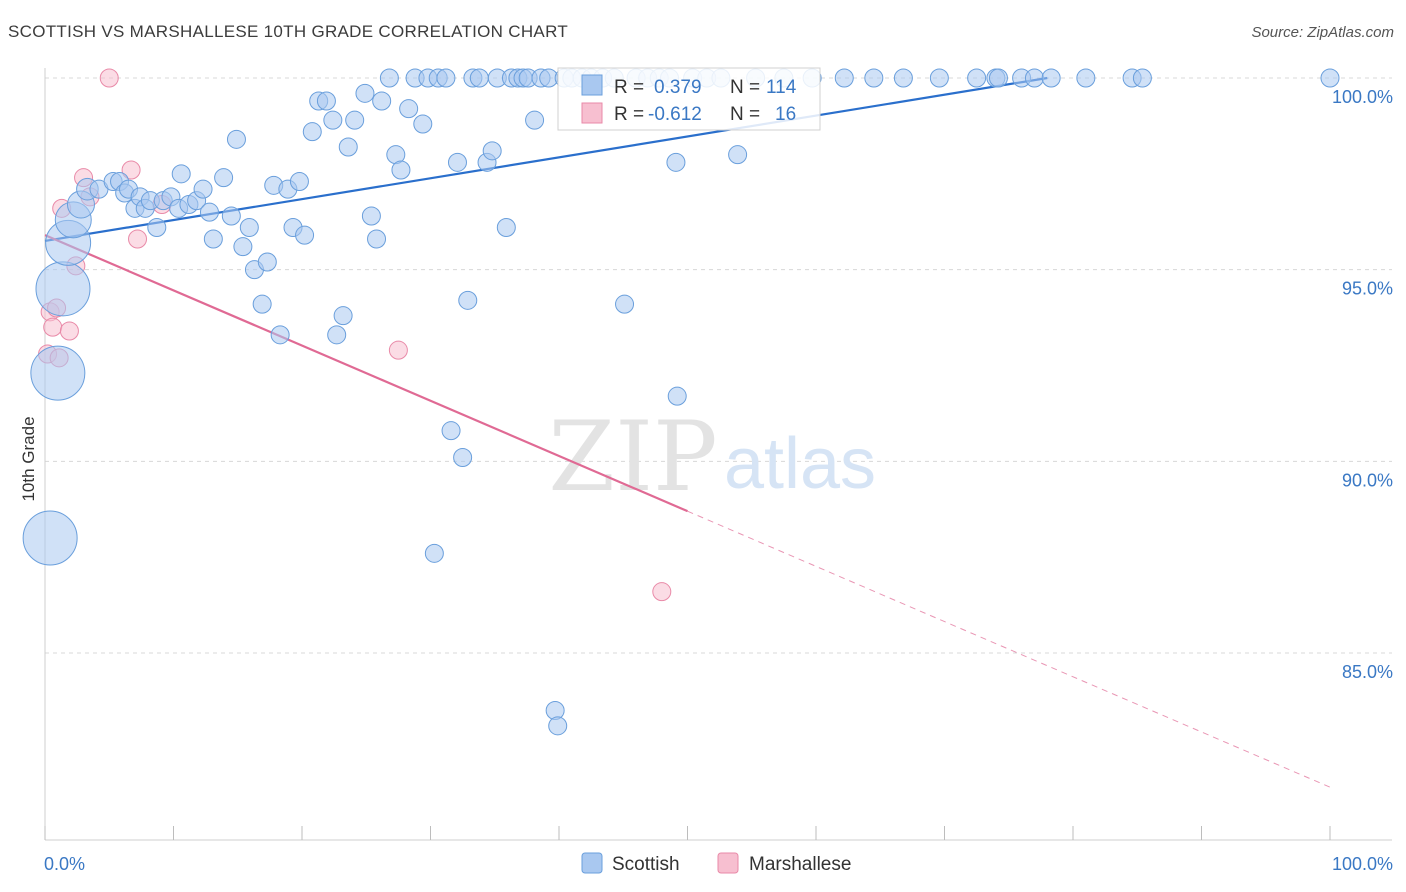 The width and height of the screenshot is (1406, 892). Describe the element at coordinates (592, 113) in the screenshot. I see `legend-swatch-marshallese` at that location.